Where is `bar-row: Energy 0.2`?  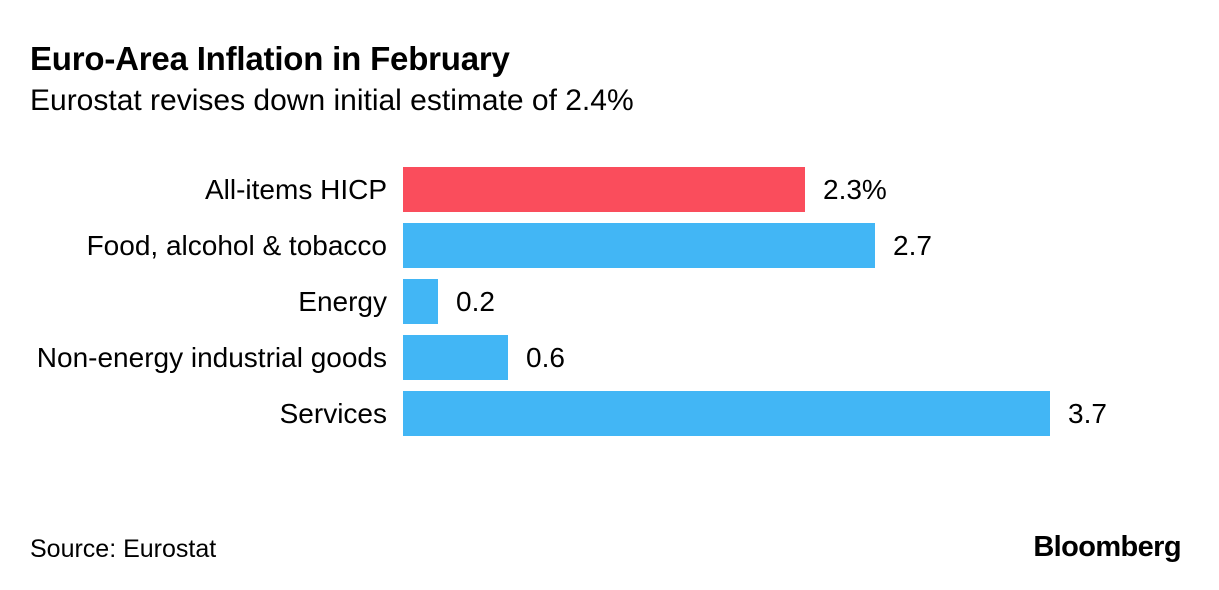
bar-row: Energy 0.2 is located at coordinates (609, 301).